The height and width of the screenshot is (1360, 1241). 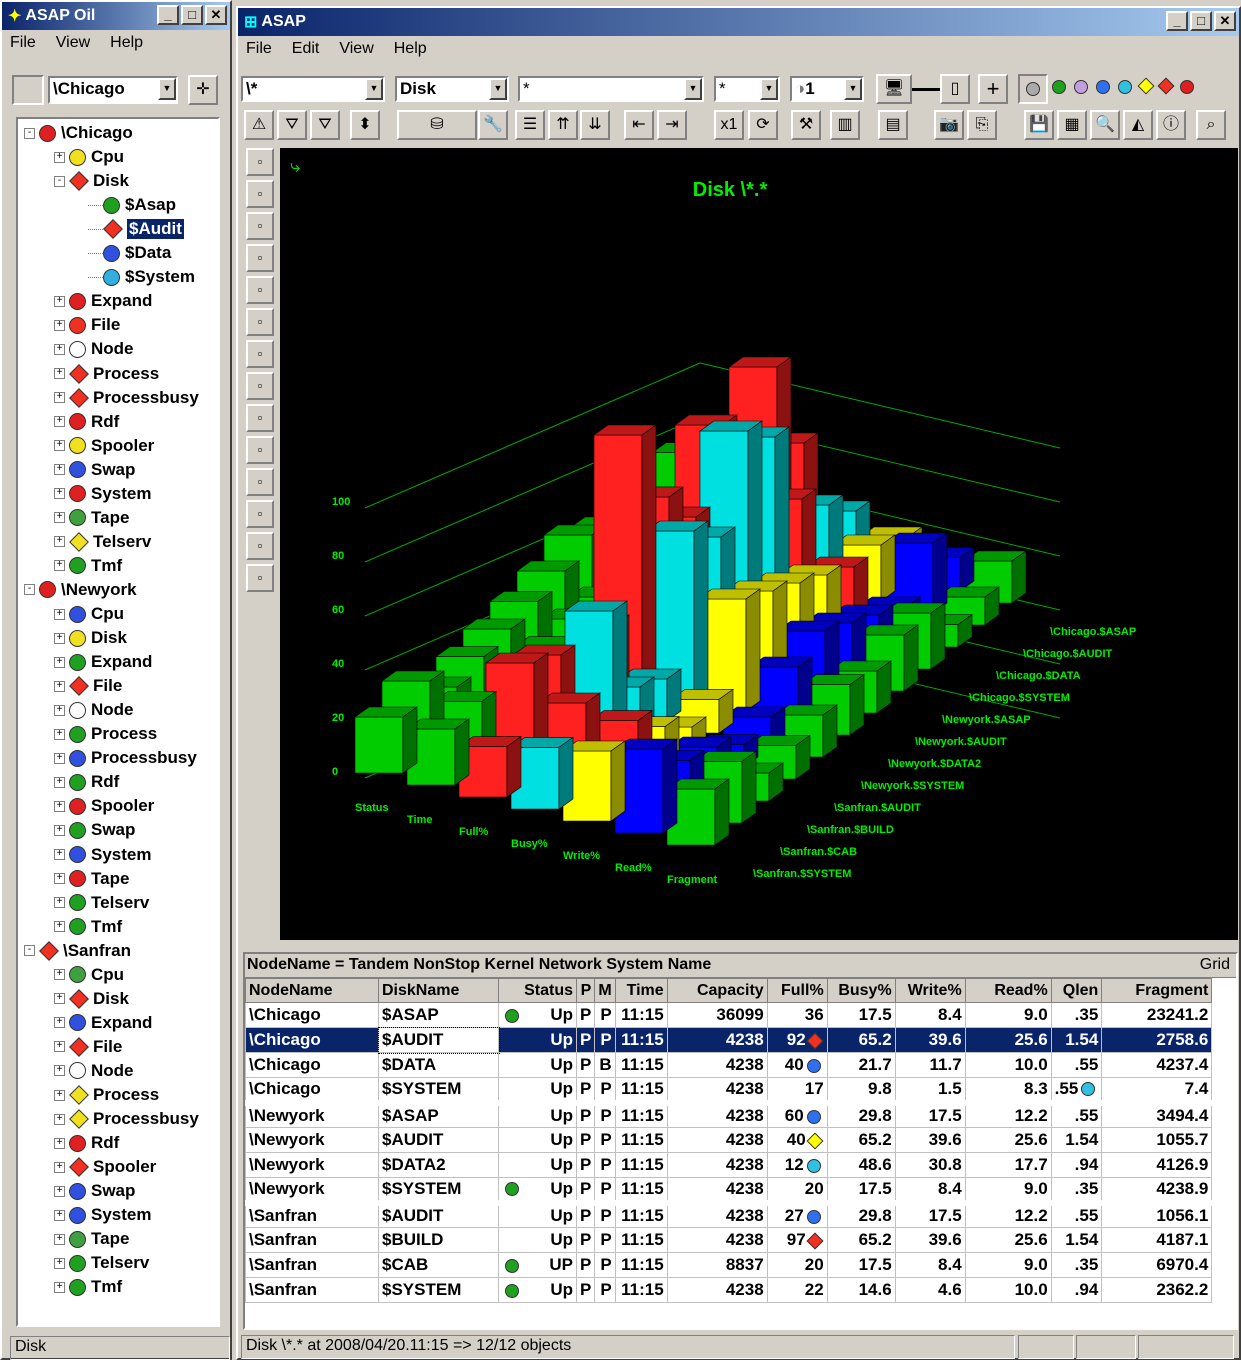 I want to click on crosshair-button: ✛, so click(x=203, y=90).